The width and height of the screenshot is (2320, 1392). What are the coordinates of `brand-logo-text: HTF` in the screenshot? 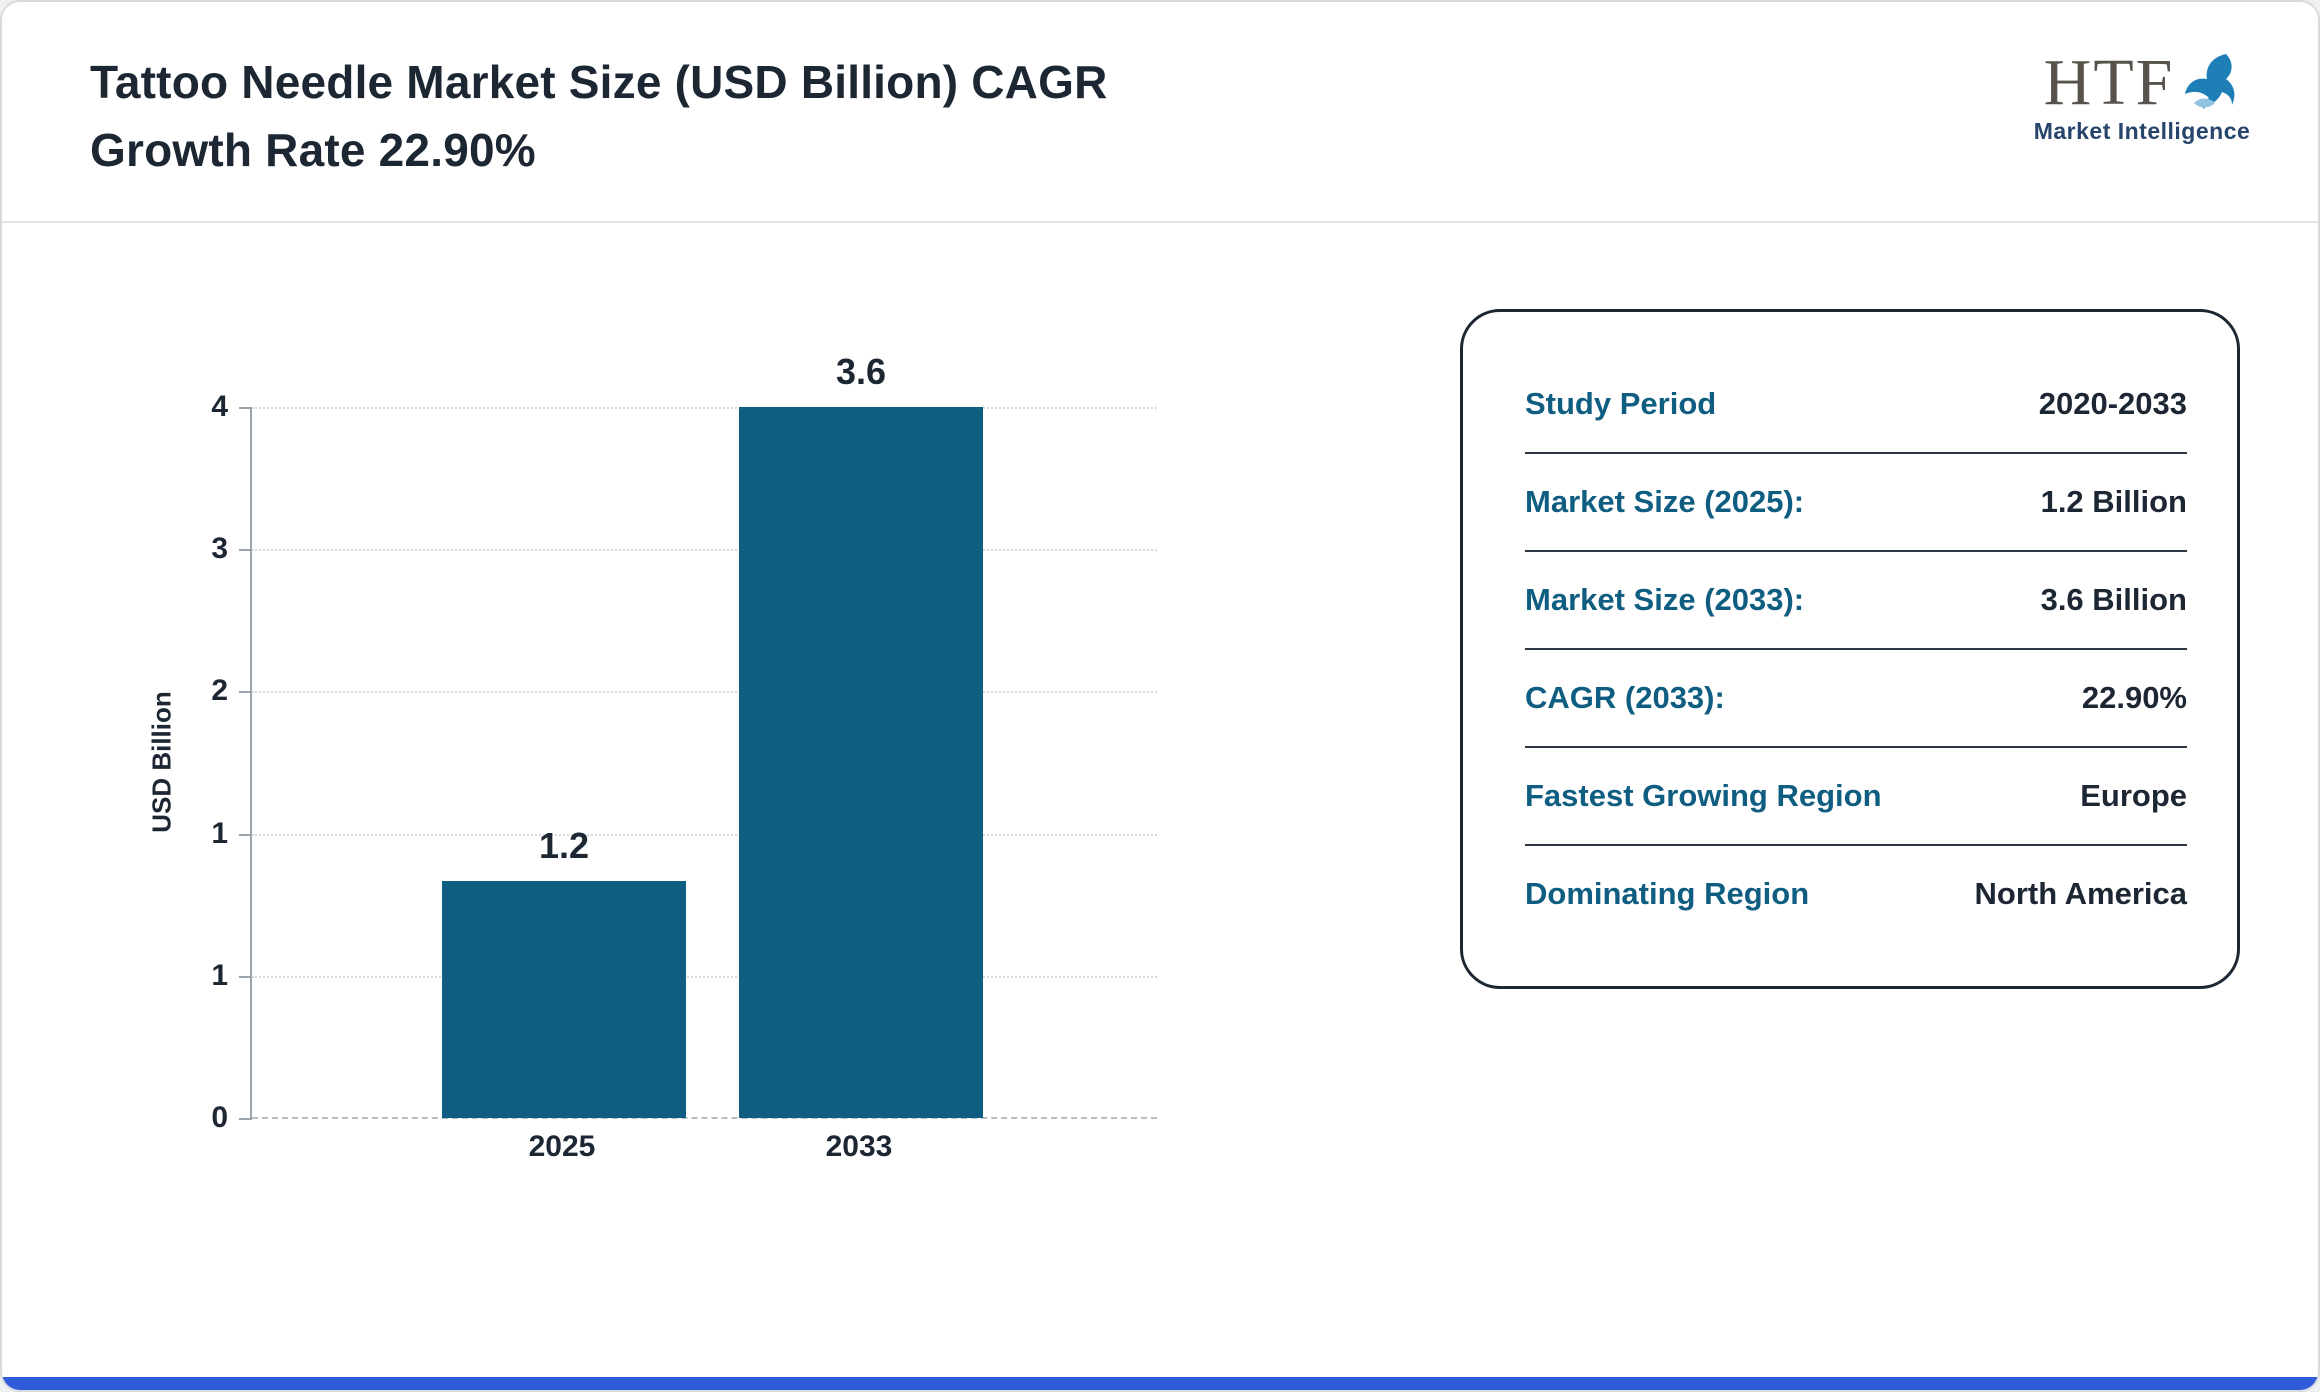 It's located at (2109, 82).